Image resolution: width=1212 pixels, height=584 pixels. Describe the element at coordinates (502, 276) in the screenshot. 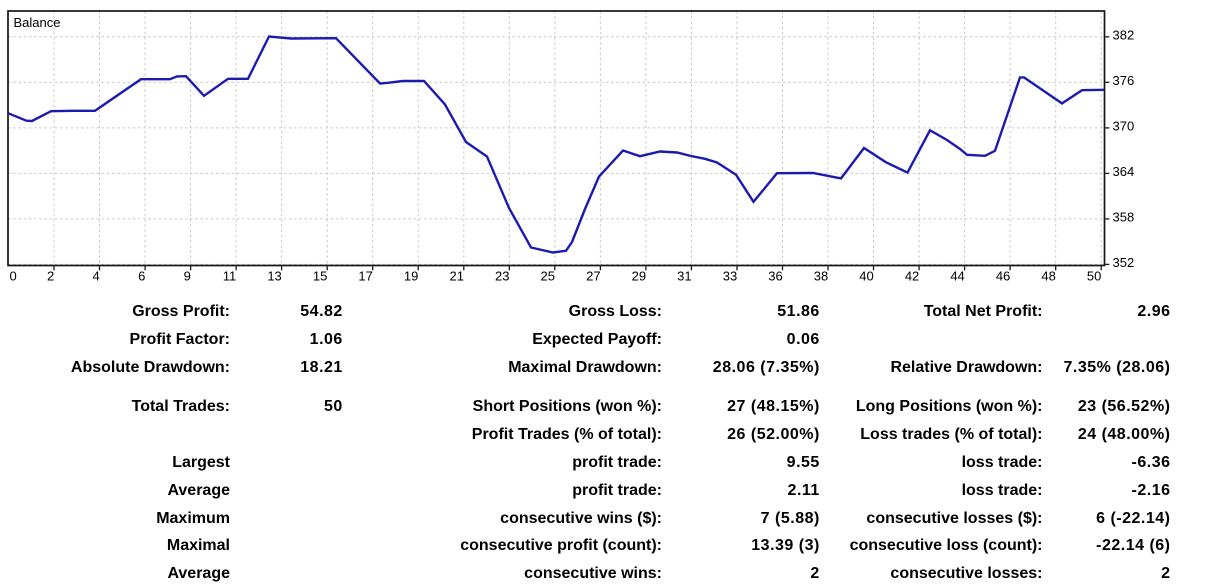

I see `svg-text: 23` at that location.